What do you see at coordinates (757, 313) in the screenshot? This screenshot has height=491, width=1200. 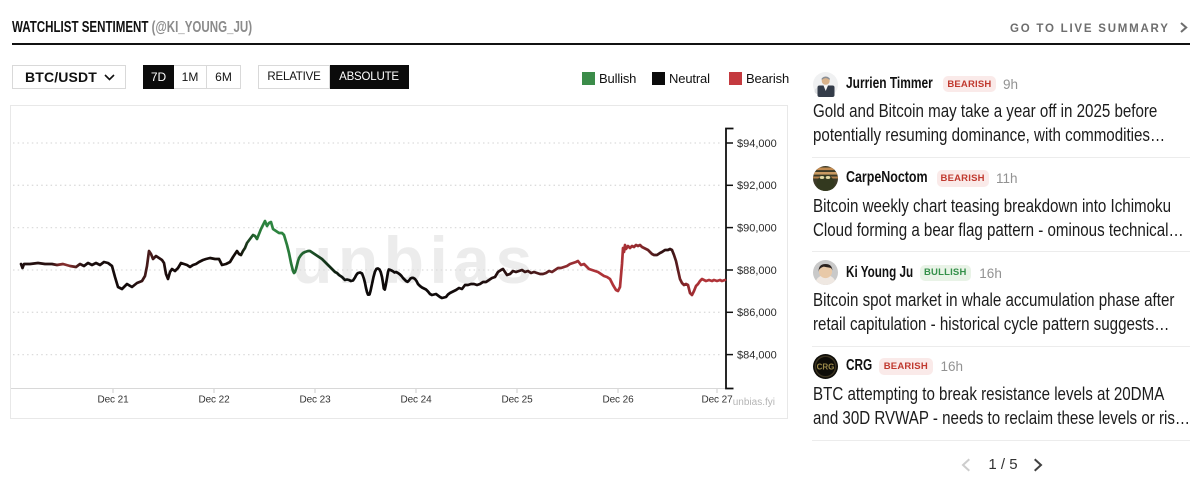 I see `svg-text: $86,000` at bounding box center [757, 313].